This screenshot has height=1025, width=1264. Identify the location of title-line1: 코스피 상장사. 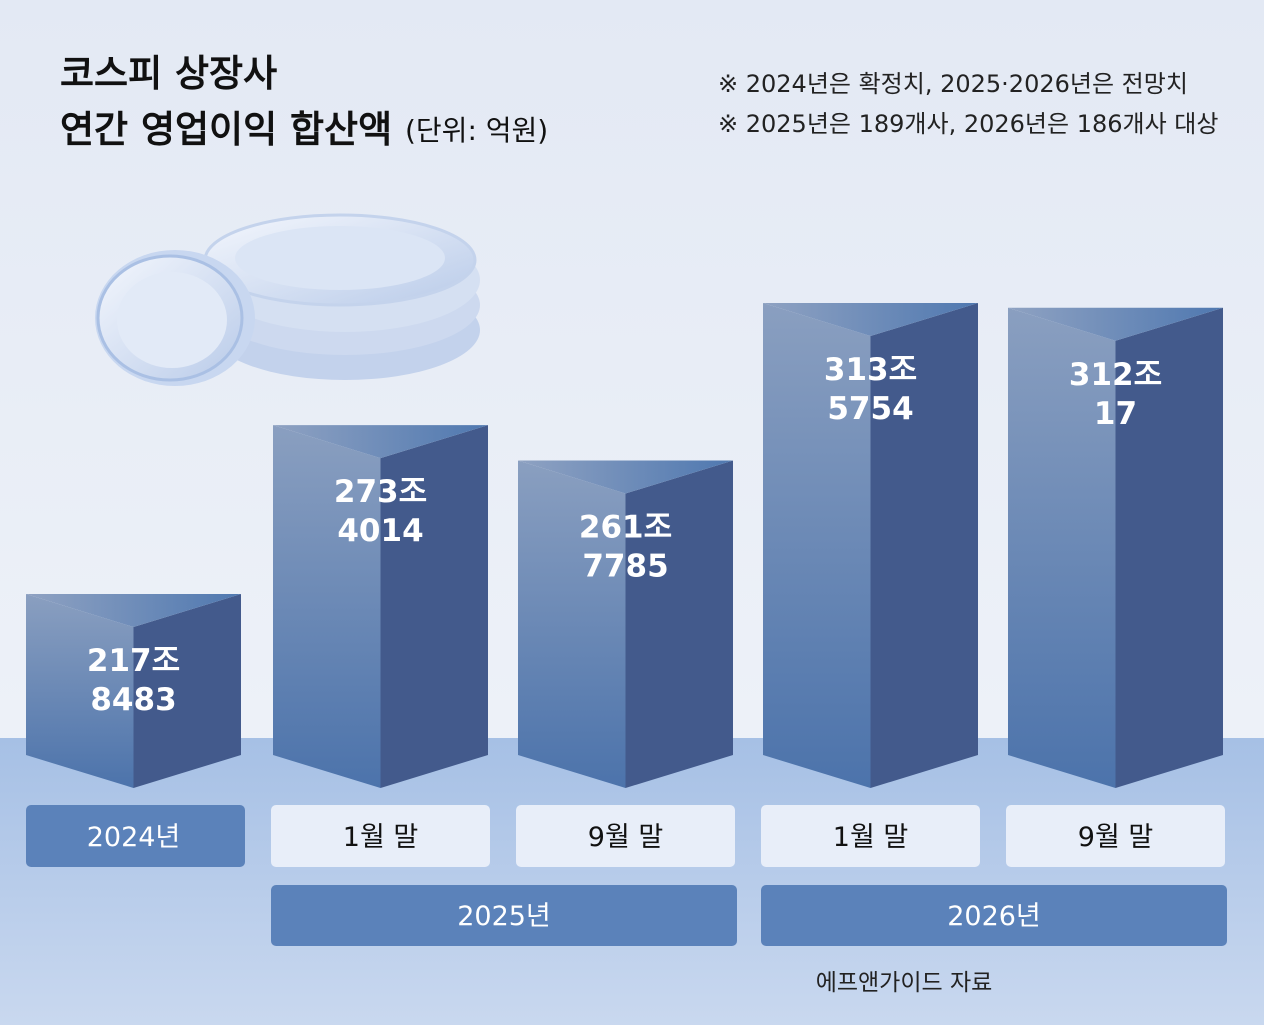
(168, 73).